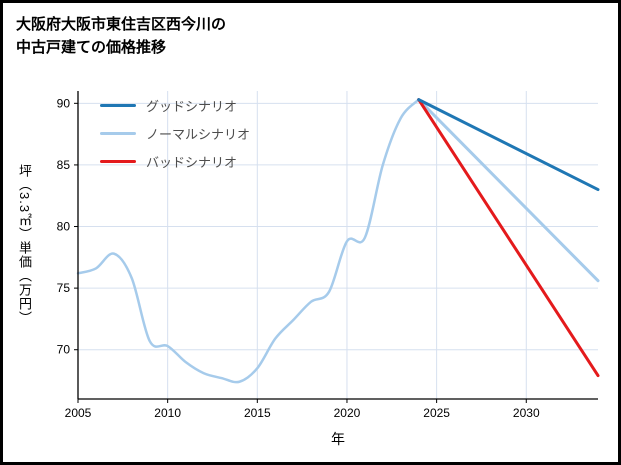 Image resolution: width=621 pixels, height=465 pixels. Describe the element at coordinates (64, 227) in the screenshot. I see `y-tick-label: 80` at that location.